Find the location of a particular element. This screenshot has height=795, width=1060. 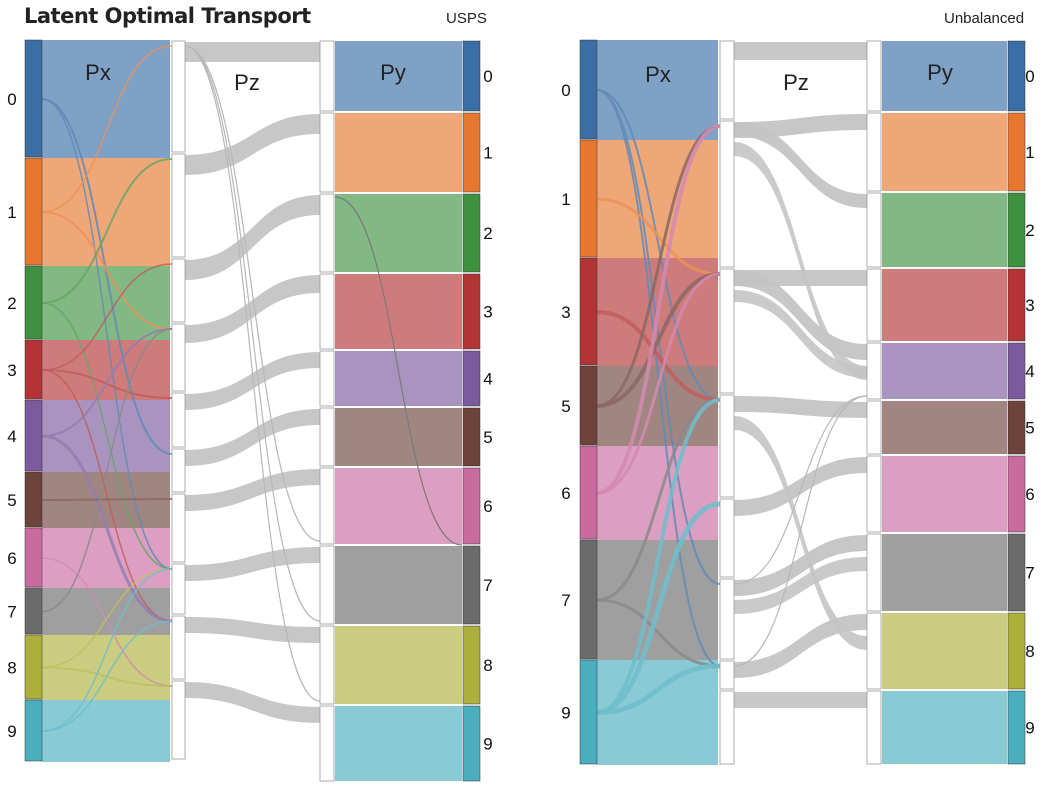

source-class-label: 7 is located at coordinates (11, 612).